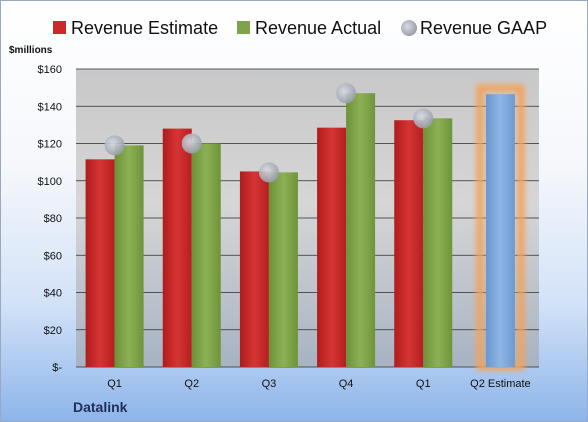 The width and height of the screenshot is (588, 422). Describe the element at coordinates (318, 28) in the screenshot. I see `legend-label-revenue-actual: Revenue Actual` at that location.